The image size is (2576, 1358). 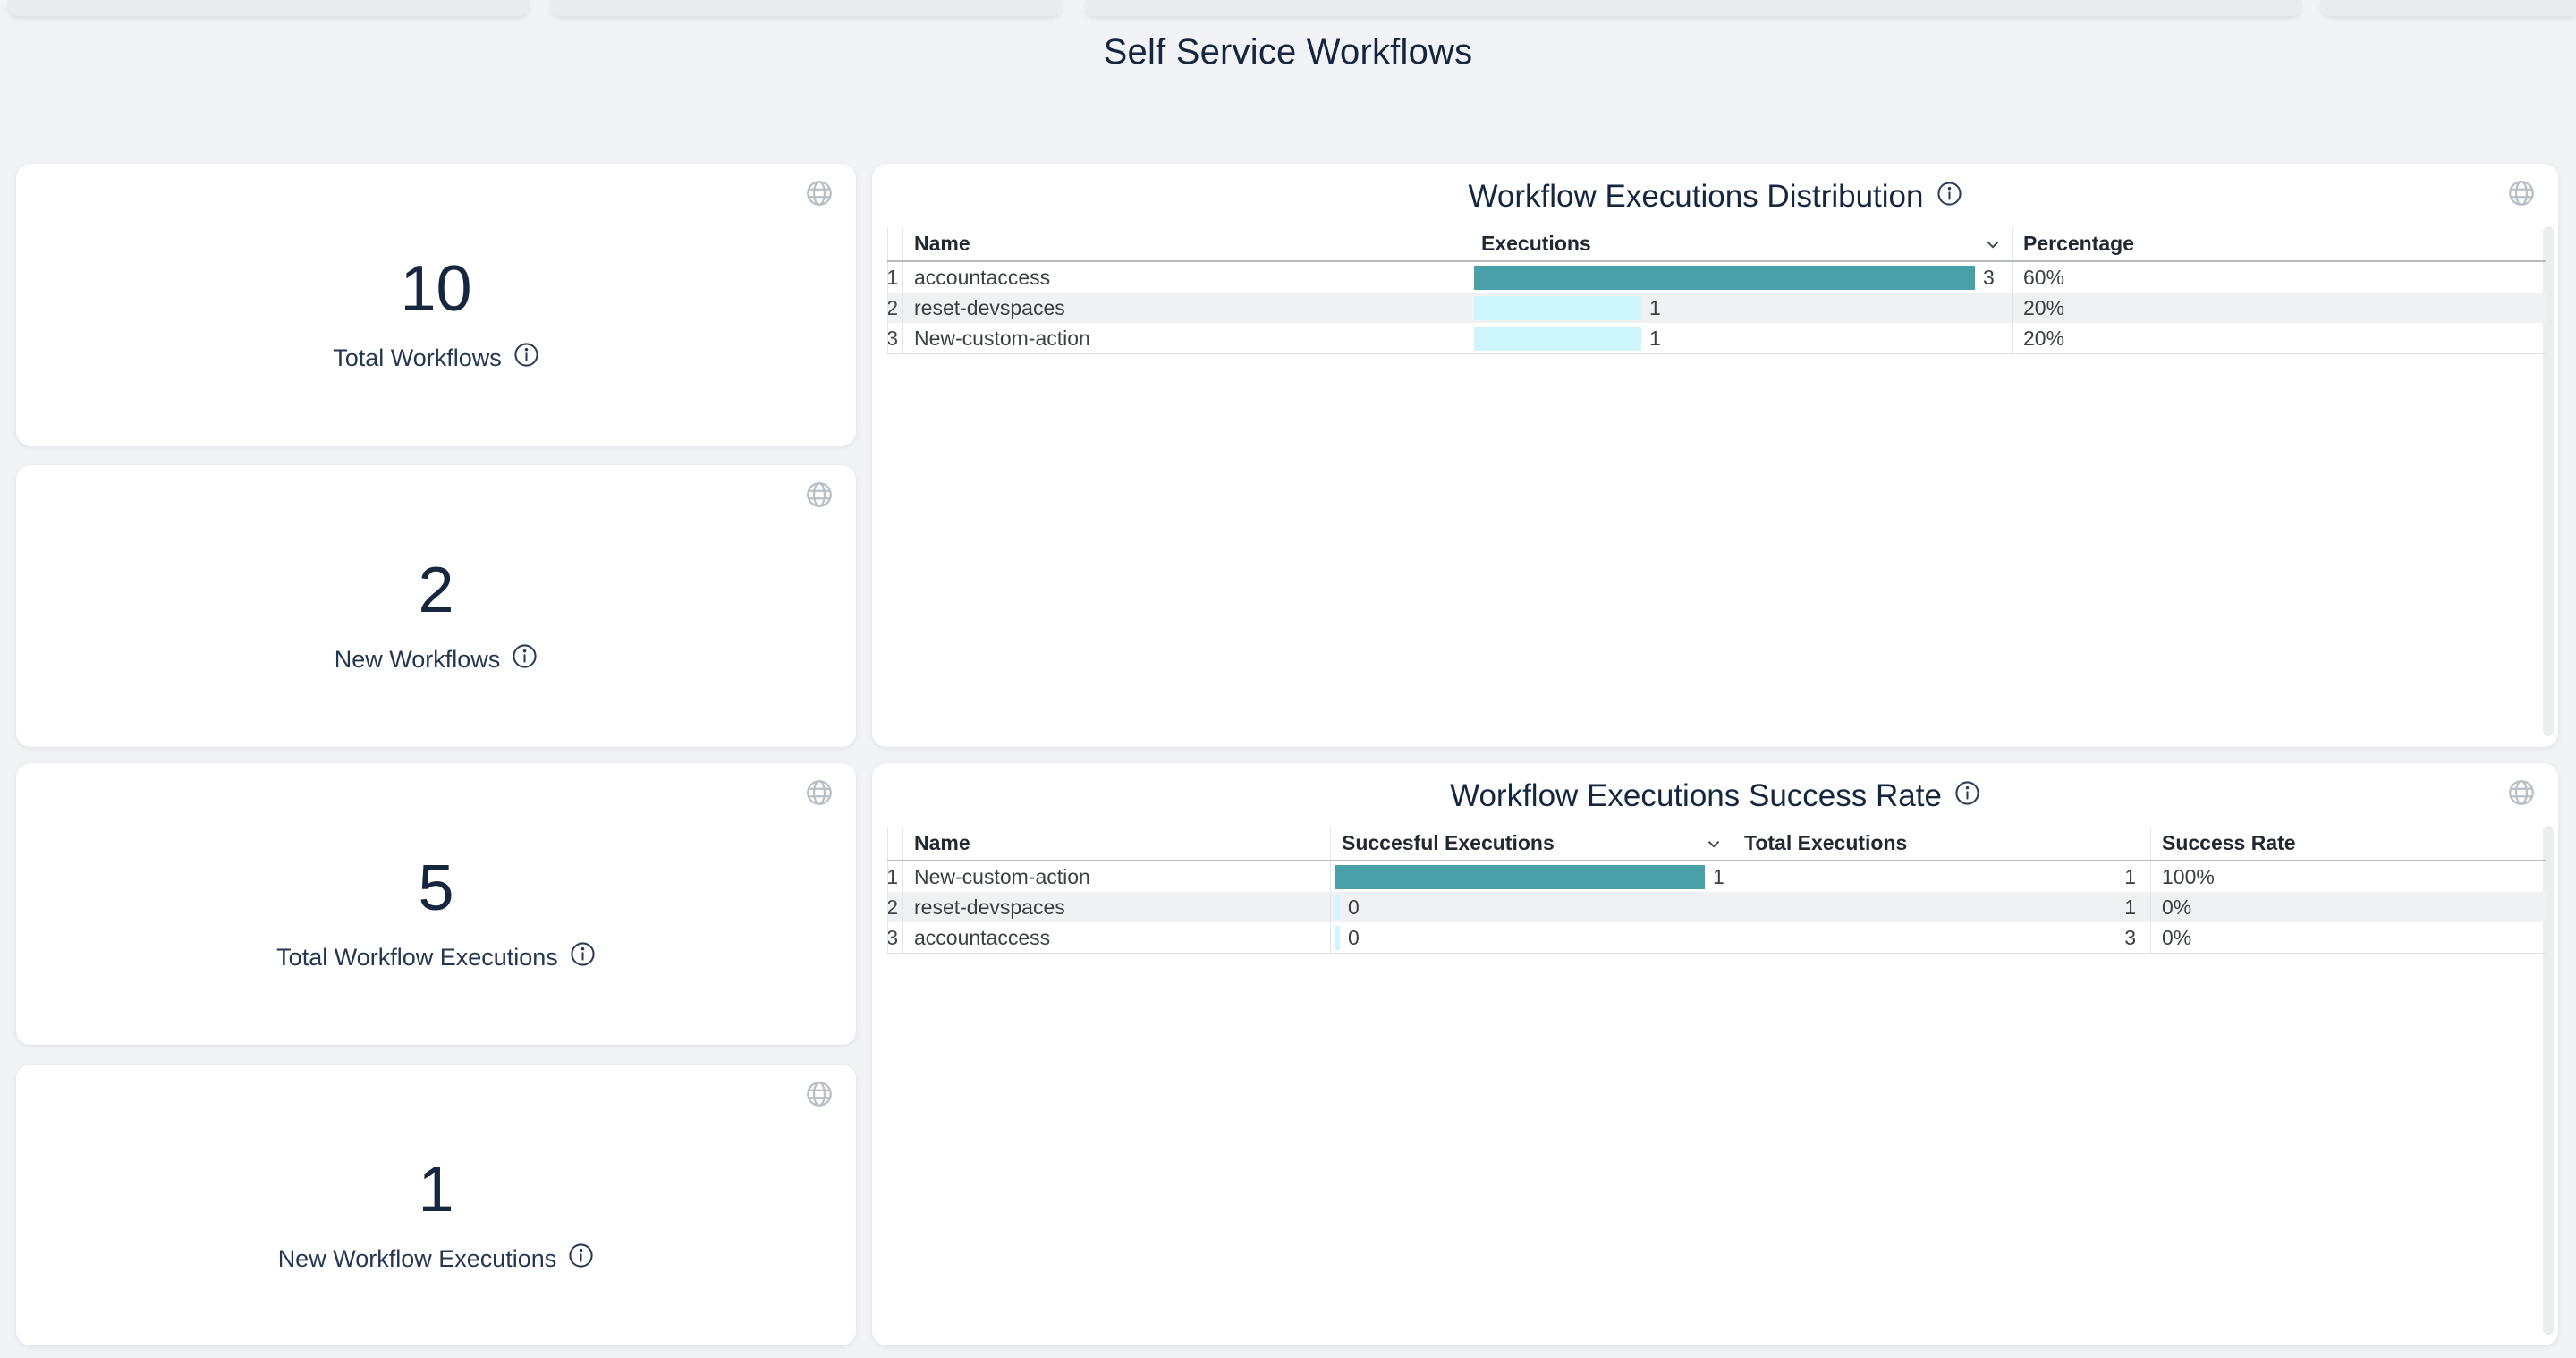 What do you see at coordinates (1696, 795) in the screenshot?
I see `panel-title: Workflow Executions Success Rate` at bounding box center [1696, 795].